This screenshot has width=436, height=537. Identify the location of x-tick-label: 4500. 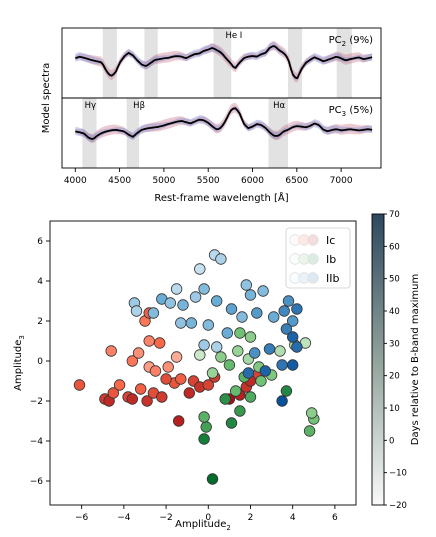
(119, 181).